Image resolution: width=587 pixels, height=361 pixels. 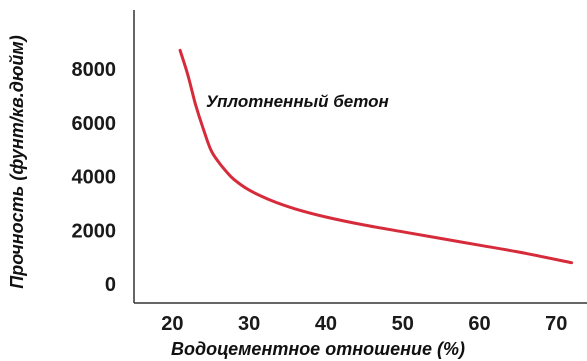 I want to click on y-tick-label: 0, so click(x=110, y=285).